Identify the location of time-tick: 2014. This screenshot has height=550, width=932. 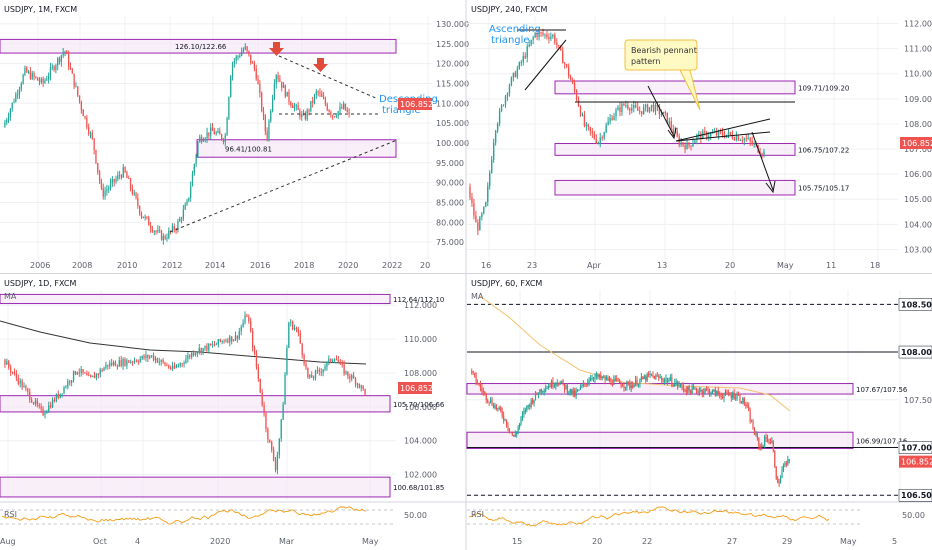
(215, 265).